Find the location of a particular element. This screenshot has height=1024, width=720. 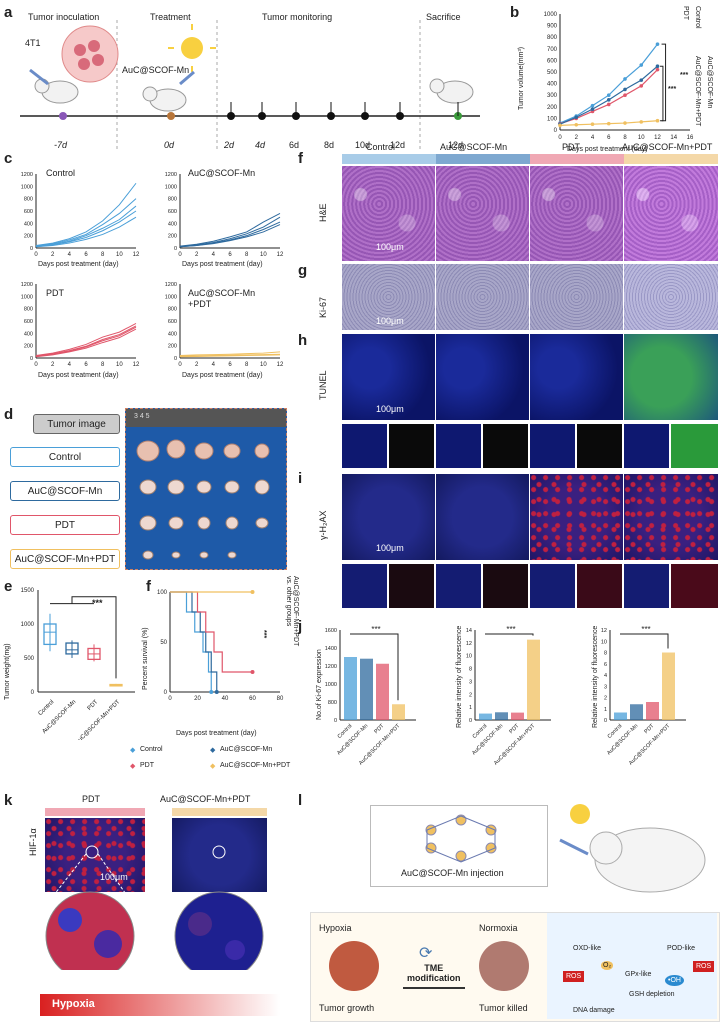

tumor-growth-graphic is located at coordinates (354, 966).